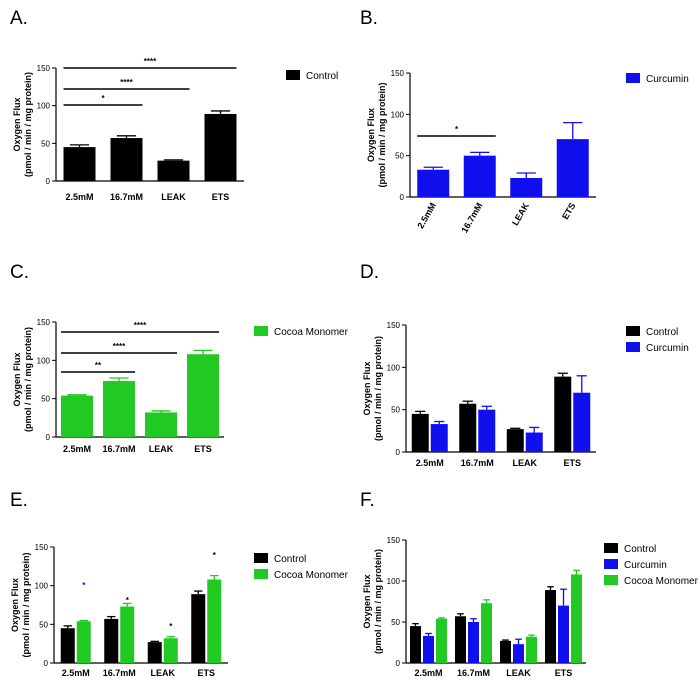 The image size is (700, 687). What do you see at coordinates (170, 650) in the screenshot?
I see `panel-e-bar-cocoa-monomer-leak` at bounding box center [170, 650].